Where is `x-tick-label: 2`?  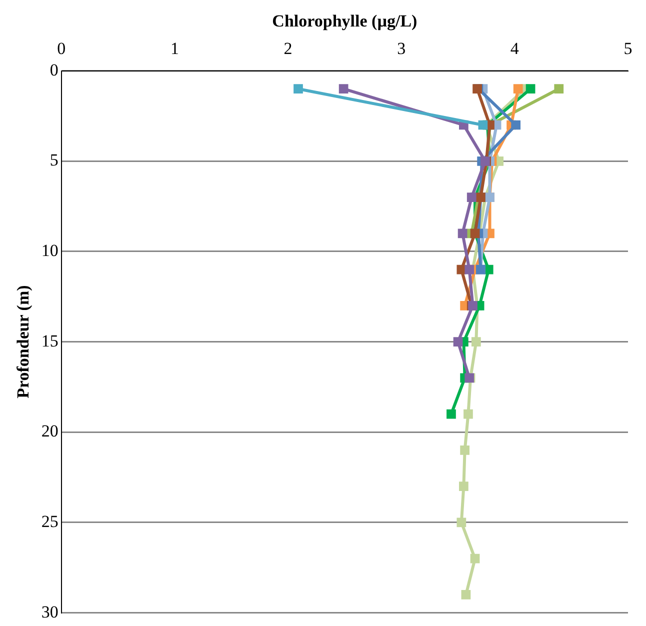
x-tick-label: 2 is located at coordinates (288, 48).